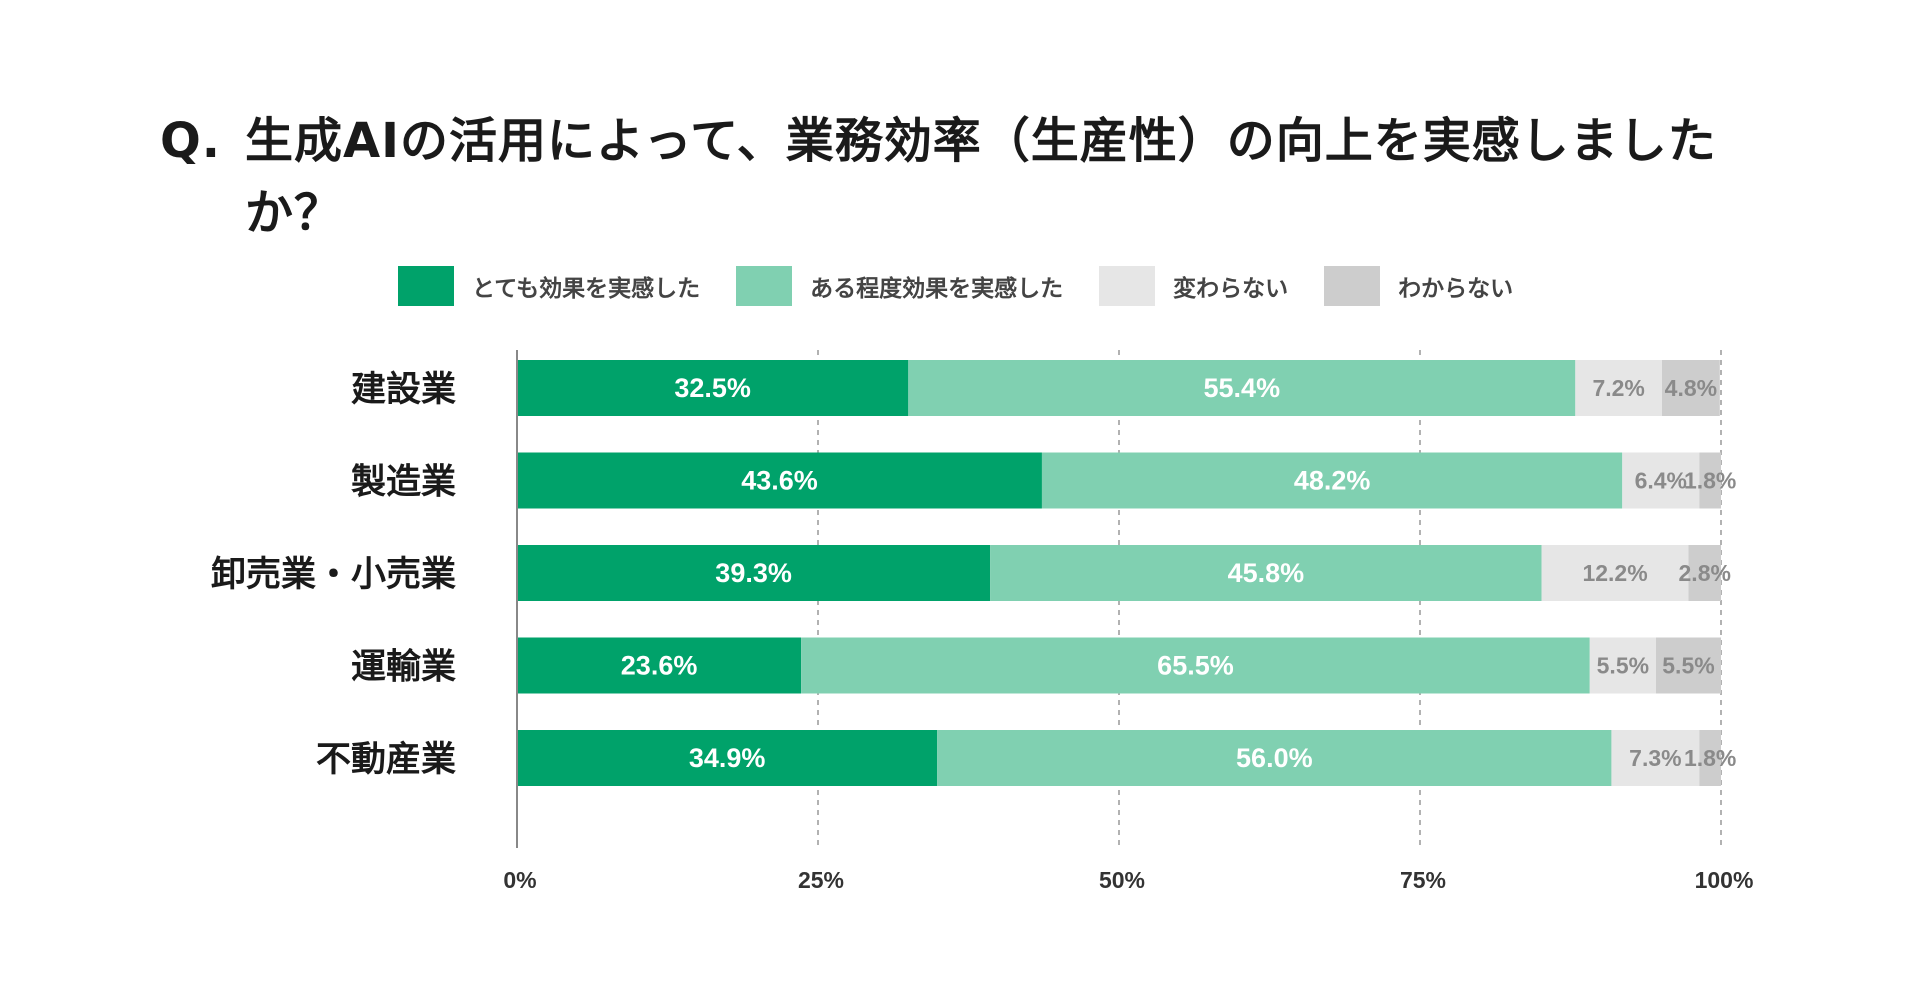  Describe the element at coordinates (519, 880) in the screenshot. I see `x-tick-label: 0%` at that location.